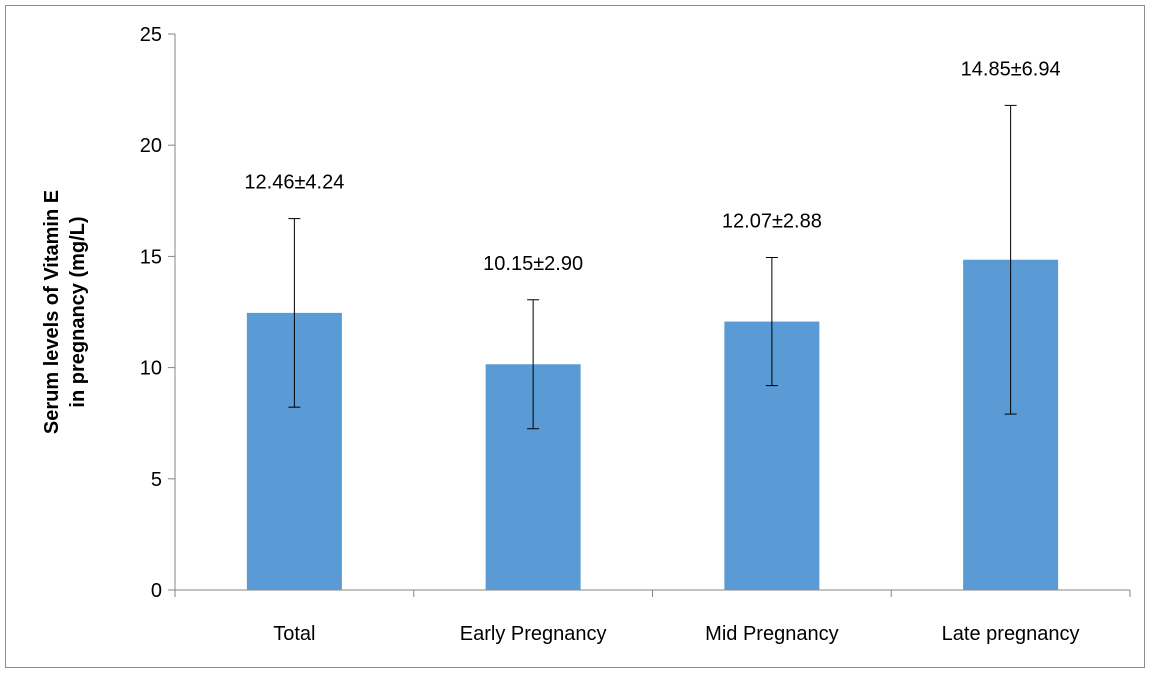  Describe the element at coordinates (52, 312) in the screenshot. I see `y-axis-label-line: Serum levels of Vitamin E` at that location.